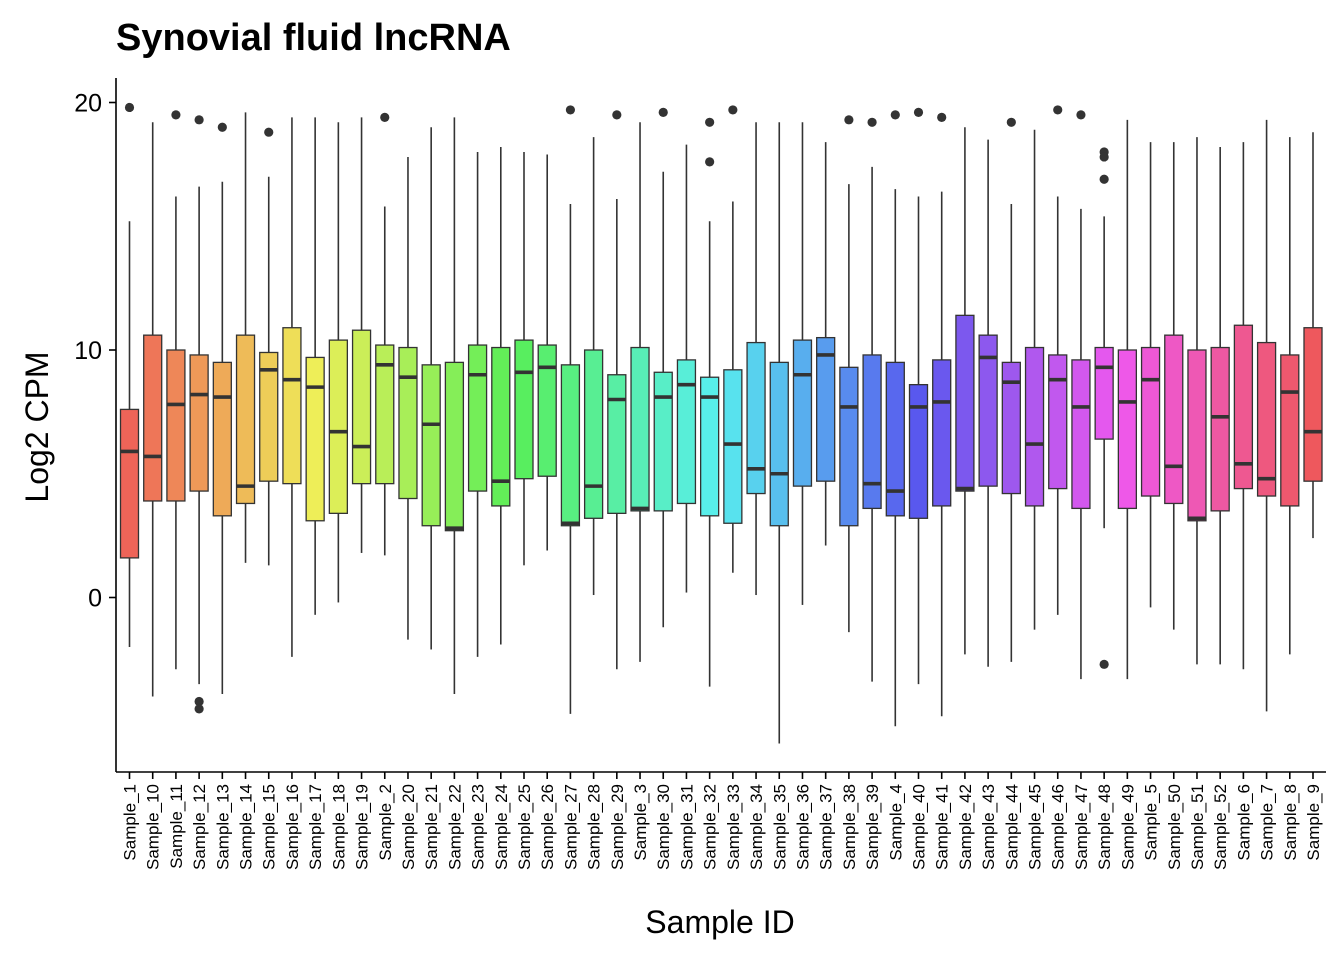  Describe the element at coordinates (1058, 827) in the screenshot. I see `x-tick-label: Sample_46` at that location.